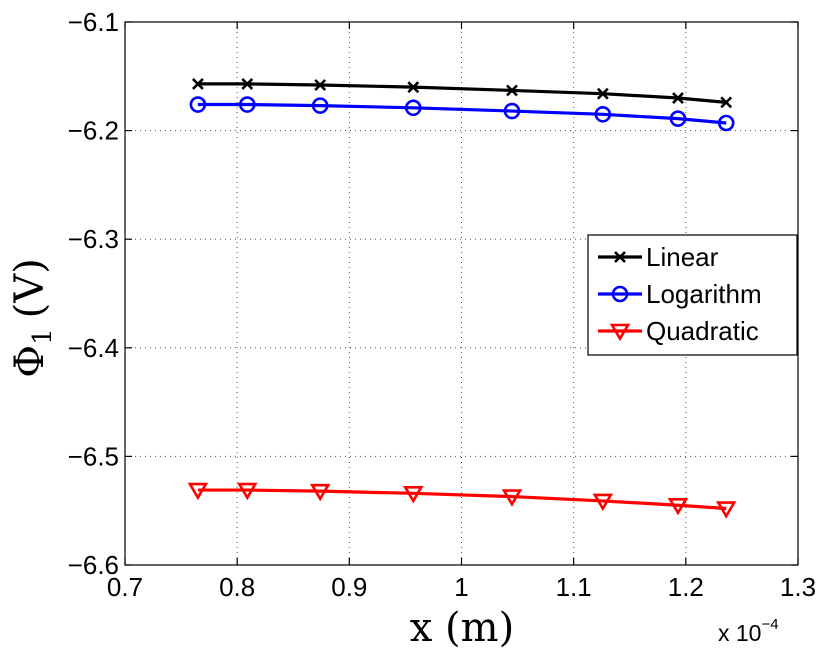 This screenshot has height=654, width=830. I want to click on y-axis-label-units: (V), so click(30, 288).